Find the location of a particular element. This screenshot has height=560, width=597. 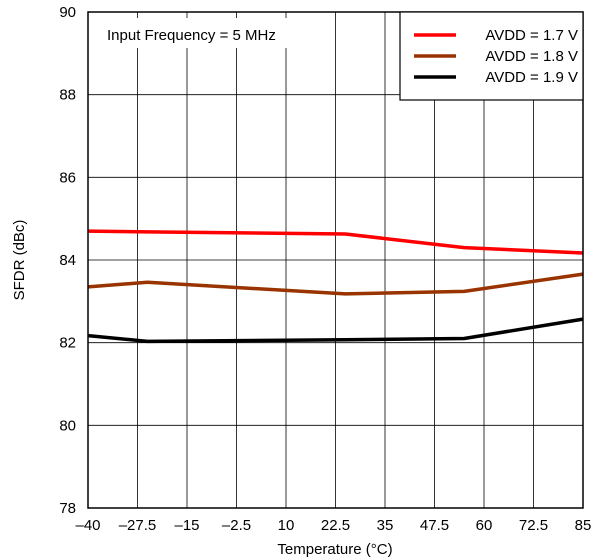

x-axis-ticks: –40 –27.5 –15 –2.5 10 22.5 35 47.5 60 72.5 85 is located at coordinates (333, 525).